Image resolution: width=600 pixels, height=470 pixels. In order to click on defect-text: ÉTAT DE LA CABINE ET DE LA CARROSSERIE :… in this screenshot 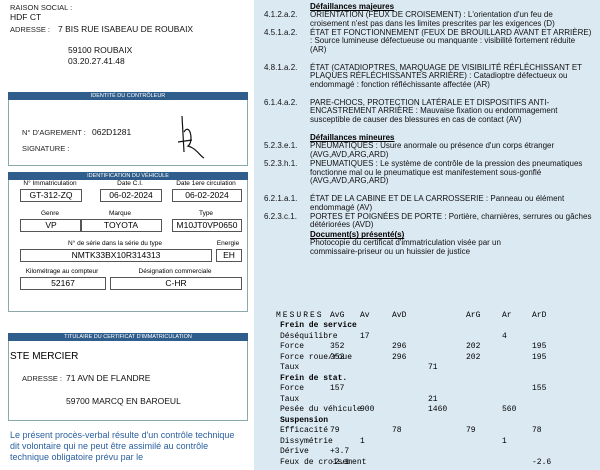, I will do `click(437, 203)`.